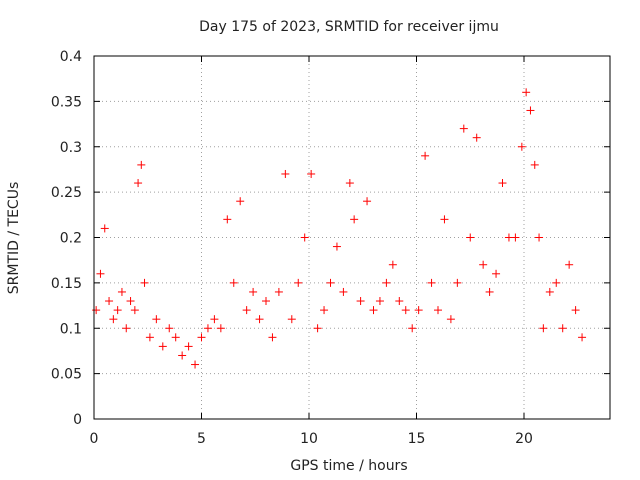 The width and height of the screenshot is (640, 480). I want to click on y-tick-label: 0.3, so click(71, 148).